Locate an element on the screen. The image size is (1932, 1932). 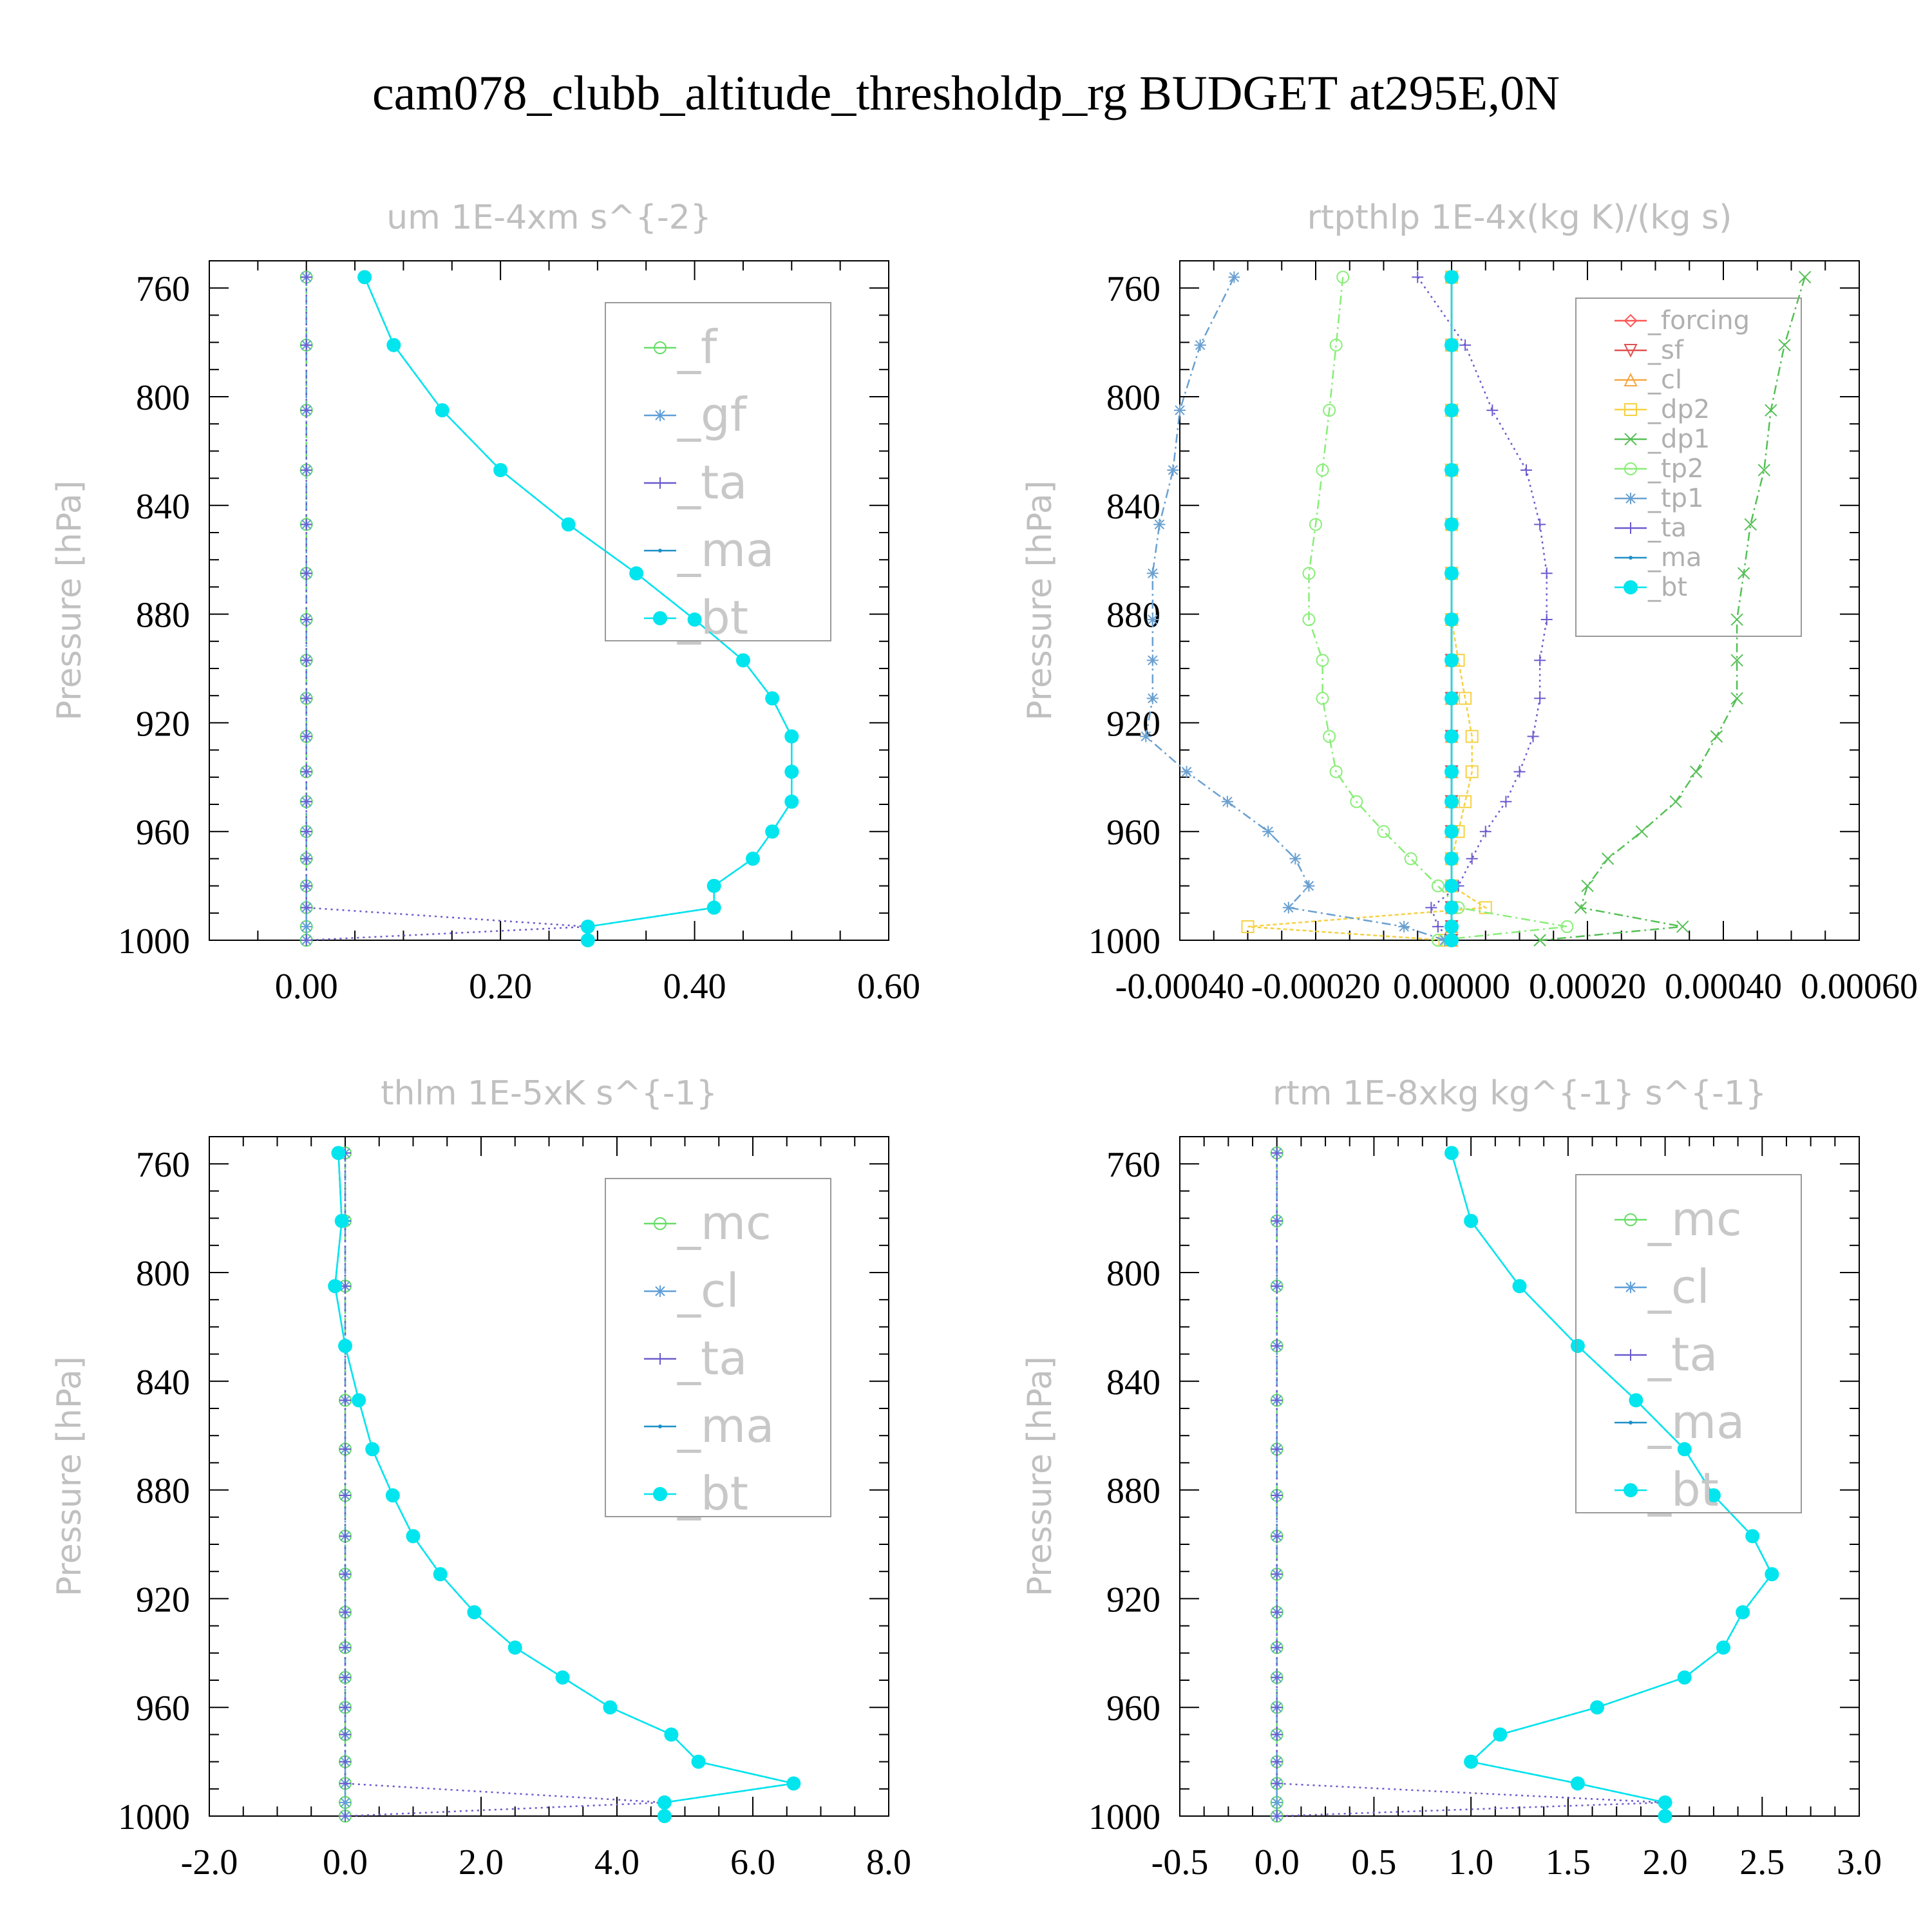
legend-label: _ta is located at coordinates (712, 1358).